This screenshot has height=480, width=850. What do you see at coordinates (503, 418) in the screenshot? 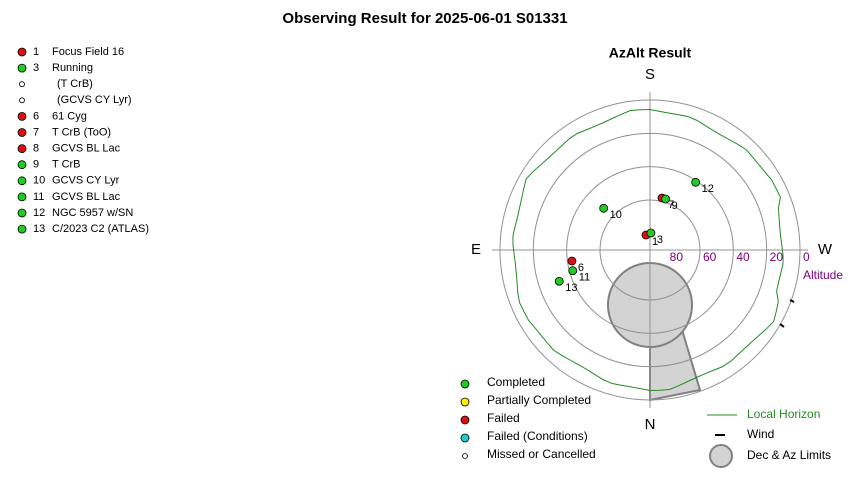
I see `legend-label: Failed` at bounding box center [503, 418].